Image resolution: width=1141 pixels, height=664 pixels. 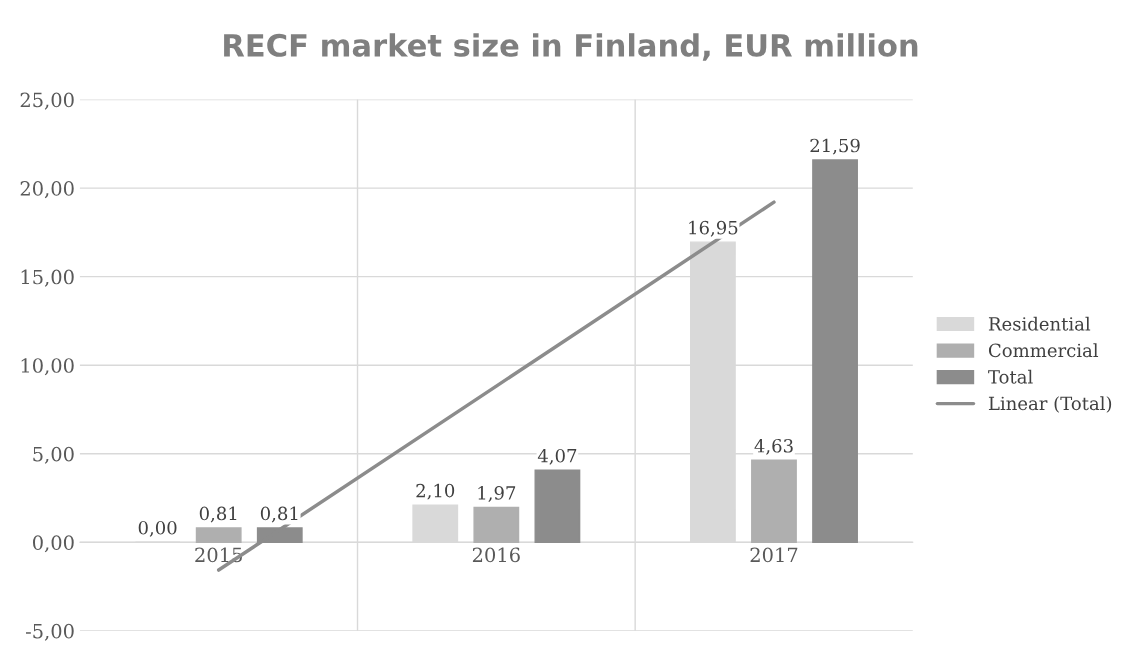 What do you see at coordinates (47, 190) in the screenshot?
I see `y-tick-label: 20,00` at bounding box center [47, 190].